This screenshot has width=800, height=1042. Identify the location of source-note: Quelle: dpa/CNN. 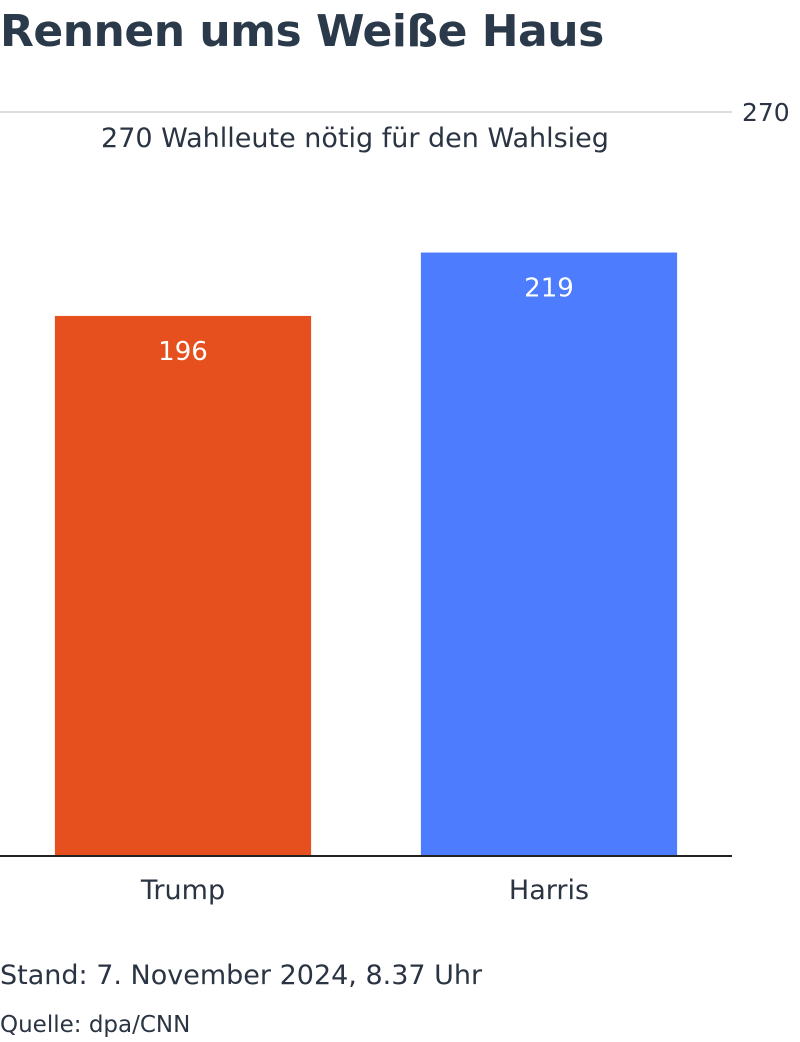
(95, 1025).